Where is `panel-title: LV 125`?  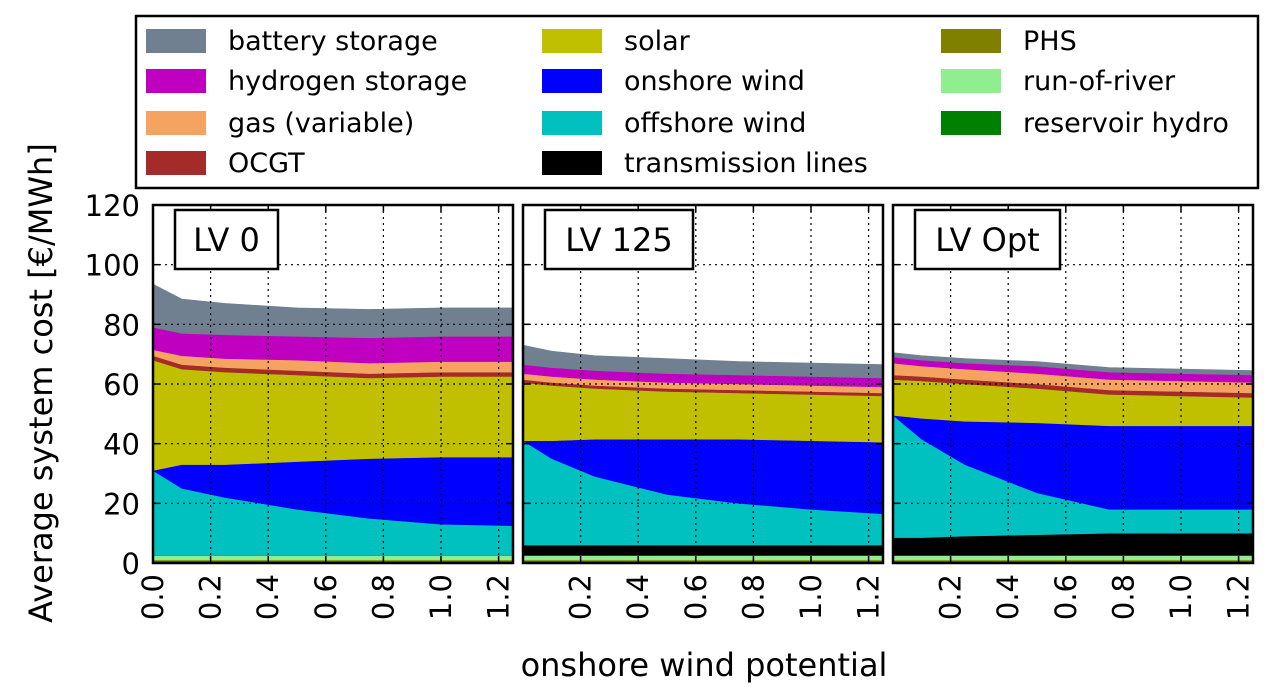
panel-title: LV 125 is located at coordinates (618, 240).